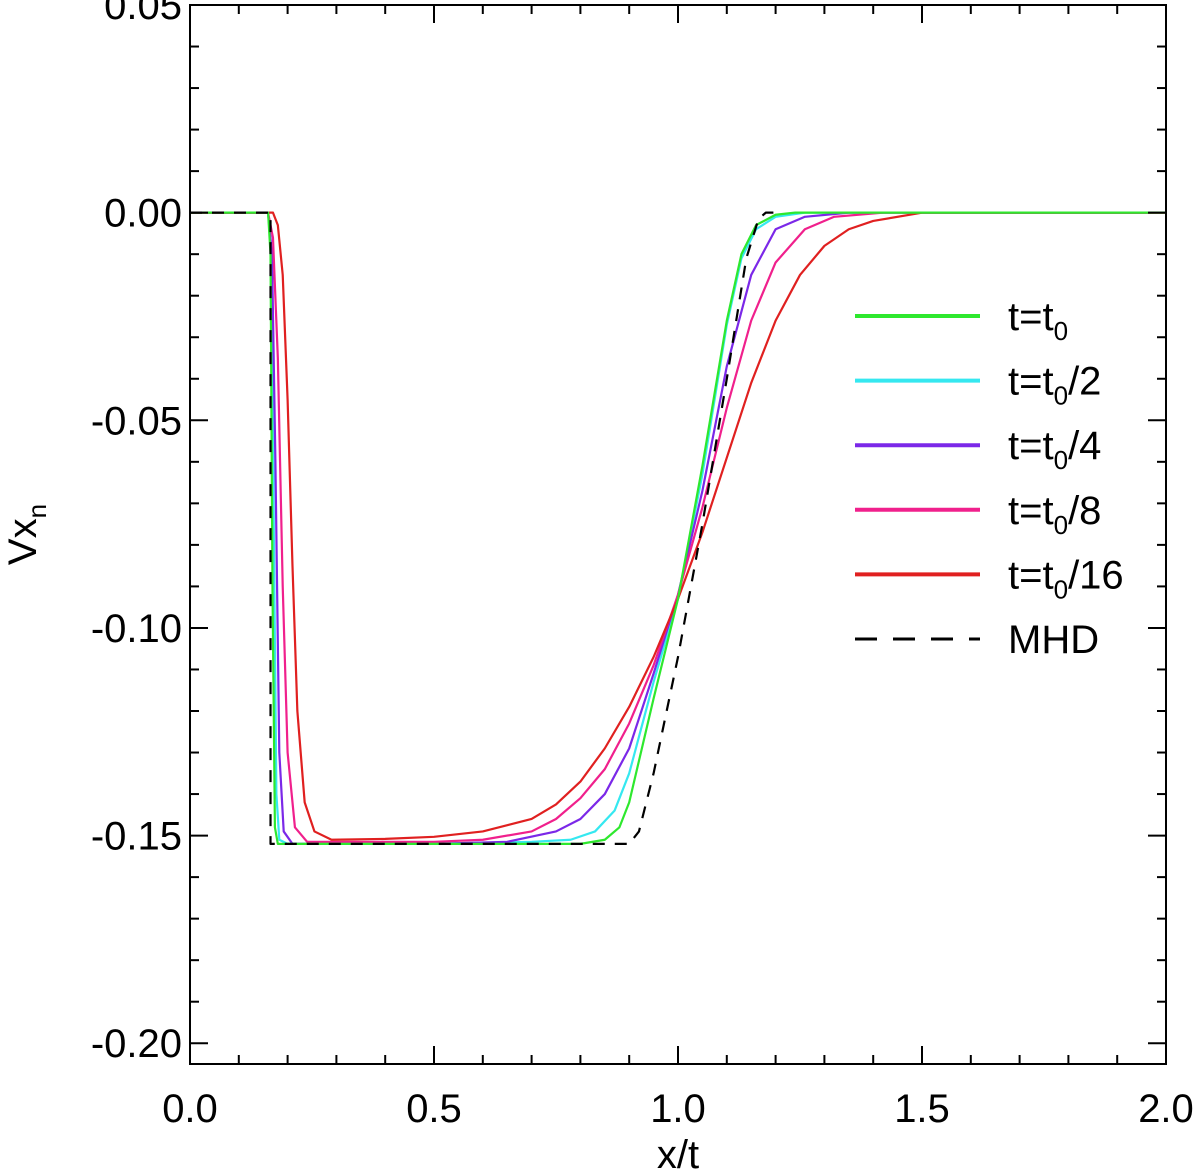 This screenshot has width=1200, height=1173. Describe the element at coordinates (136, 837) in the screenshot. I see `y-tick-label: -0.15` at that location.